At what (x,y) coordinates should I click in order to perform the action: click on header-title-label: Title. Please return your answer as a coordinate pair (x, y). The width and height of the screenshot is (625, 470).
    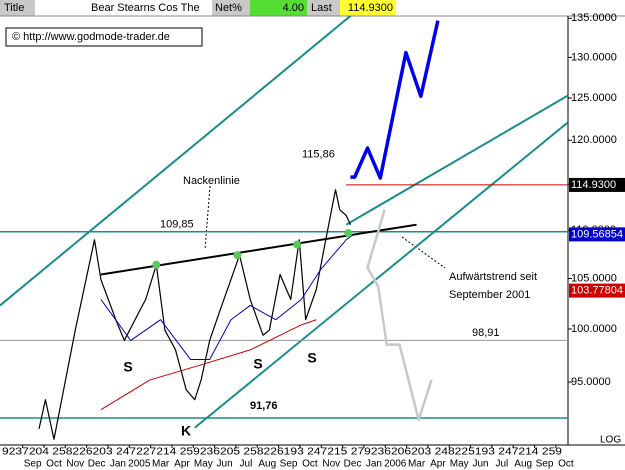
    Looking at the image, I should click on (14, 8).